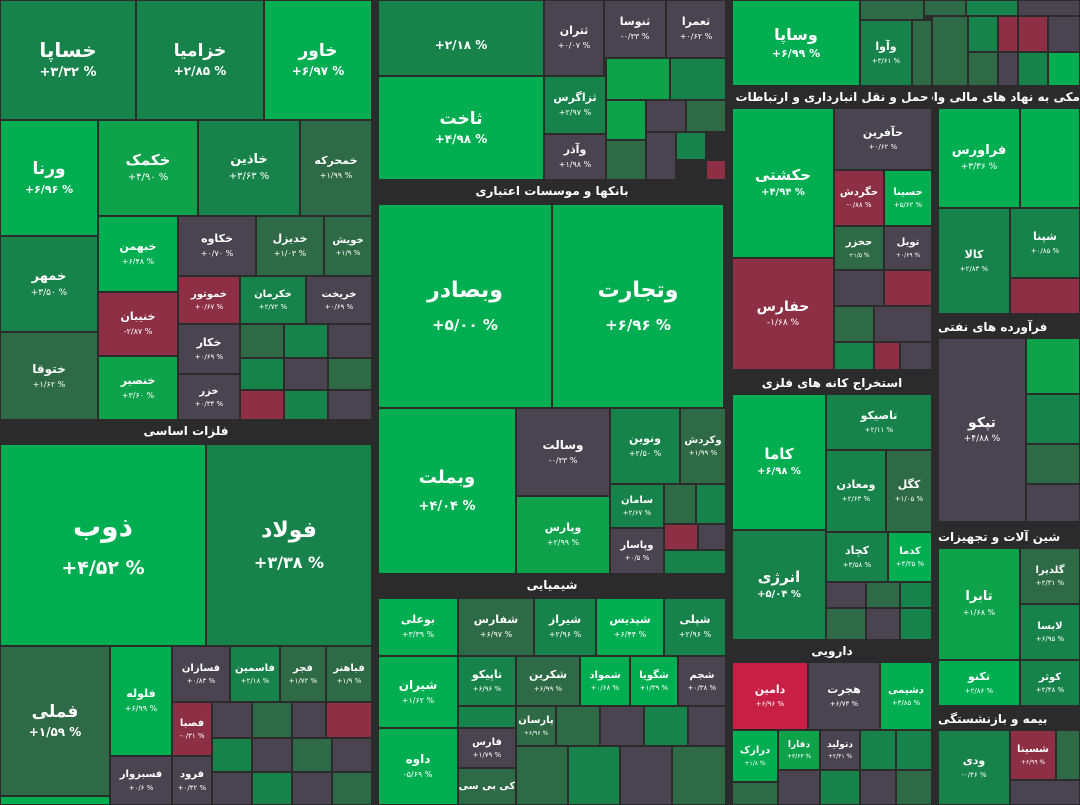  Describe the element at coordinates (487, 748) in the screenshot. I see `symbol-tile-shajam: فارس +۱/۷۹ %` at that location.